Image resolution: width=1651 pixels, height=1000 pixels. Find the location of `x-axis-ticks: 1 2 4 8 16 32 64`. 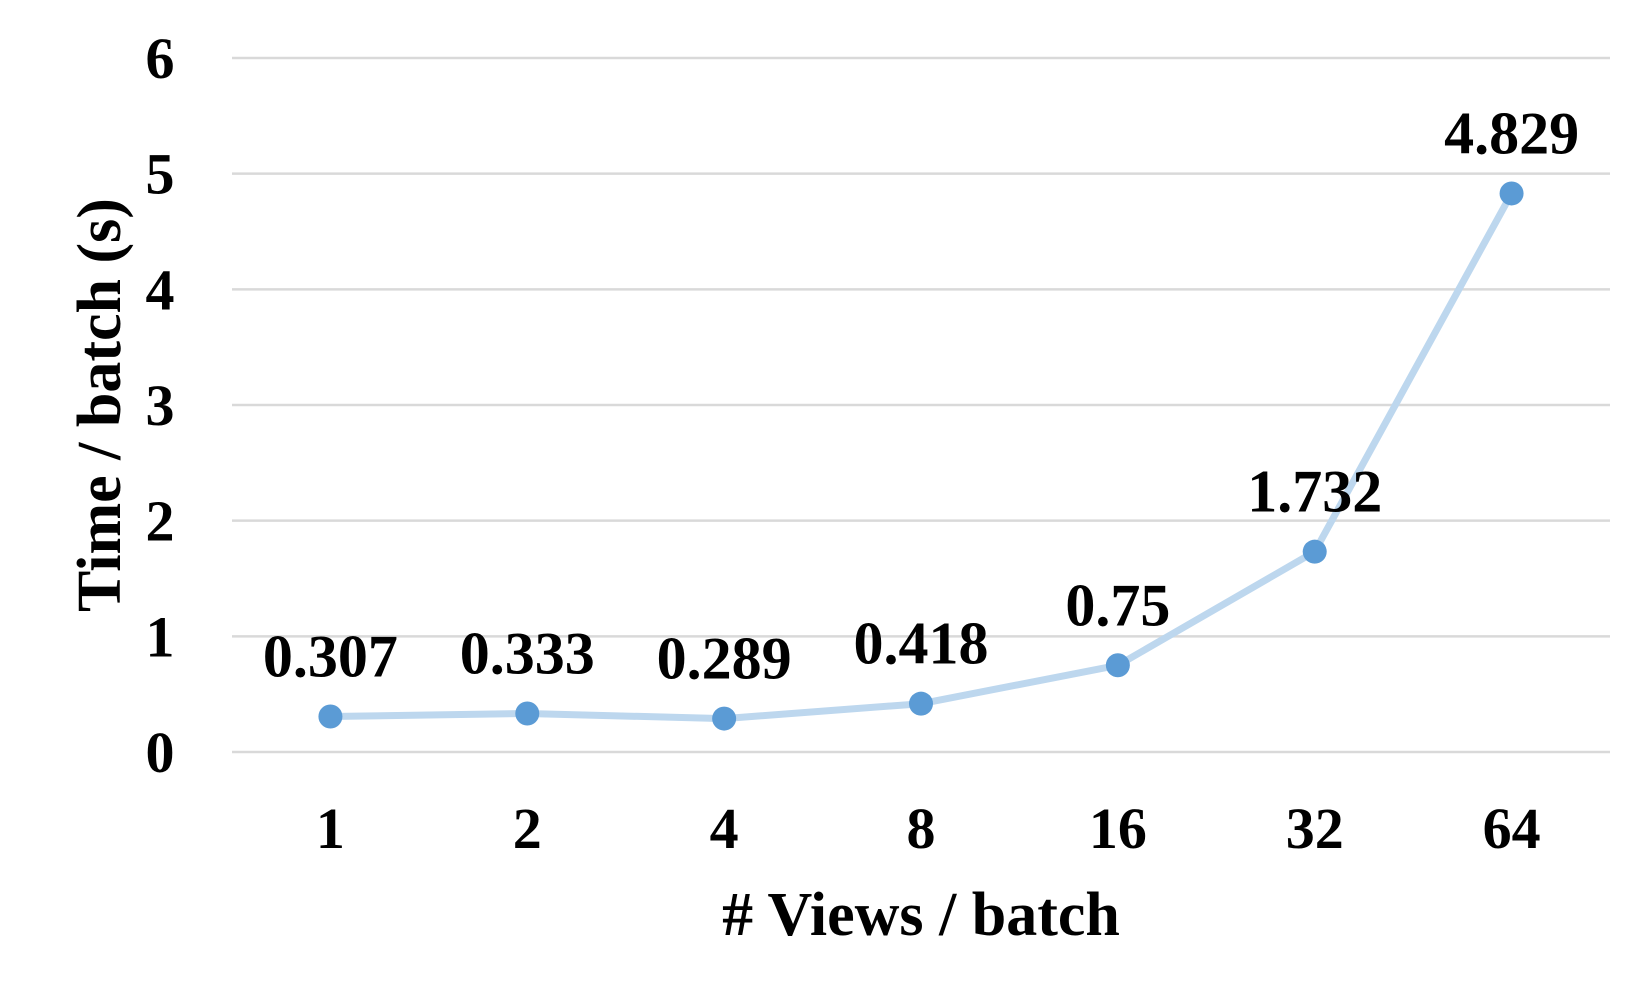

x-axis-ticks: 1 2 4 8 16 32 64 is located at coordinates (928, 828).